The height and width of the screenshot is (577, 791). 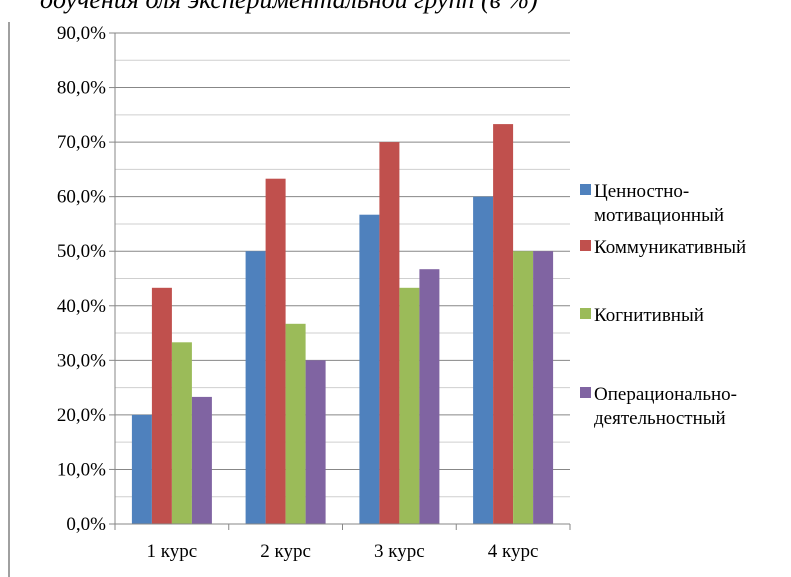 I want to click on x-tick-label: 4 курс, so click(x=513, y=551).